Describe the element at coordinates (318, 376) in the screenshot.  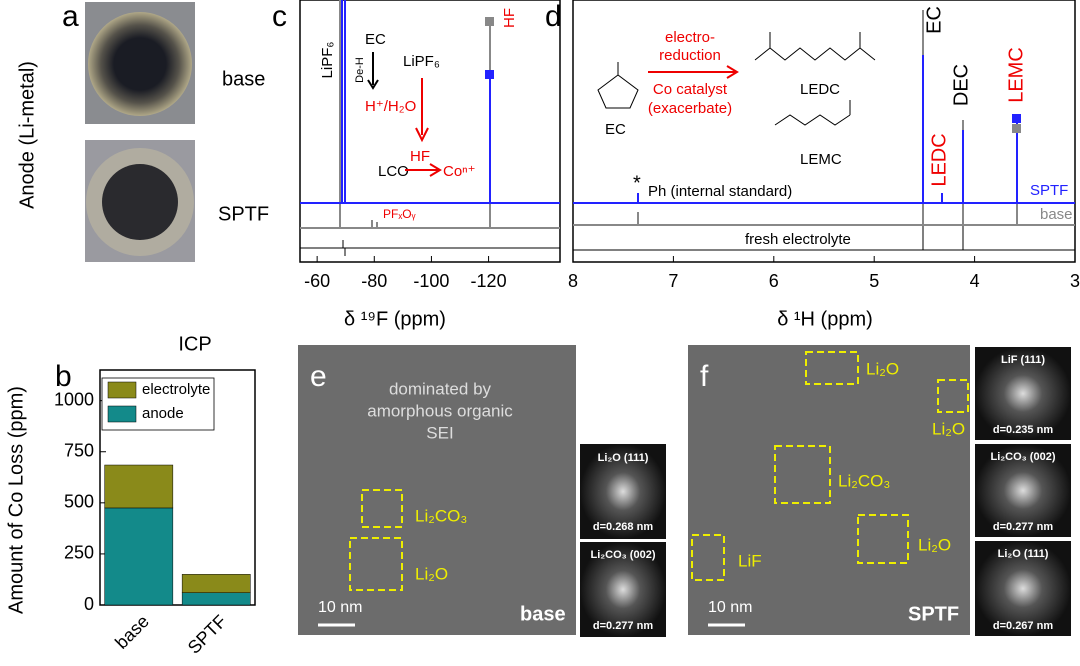
I see `panel-label: e` at that location.